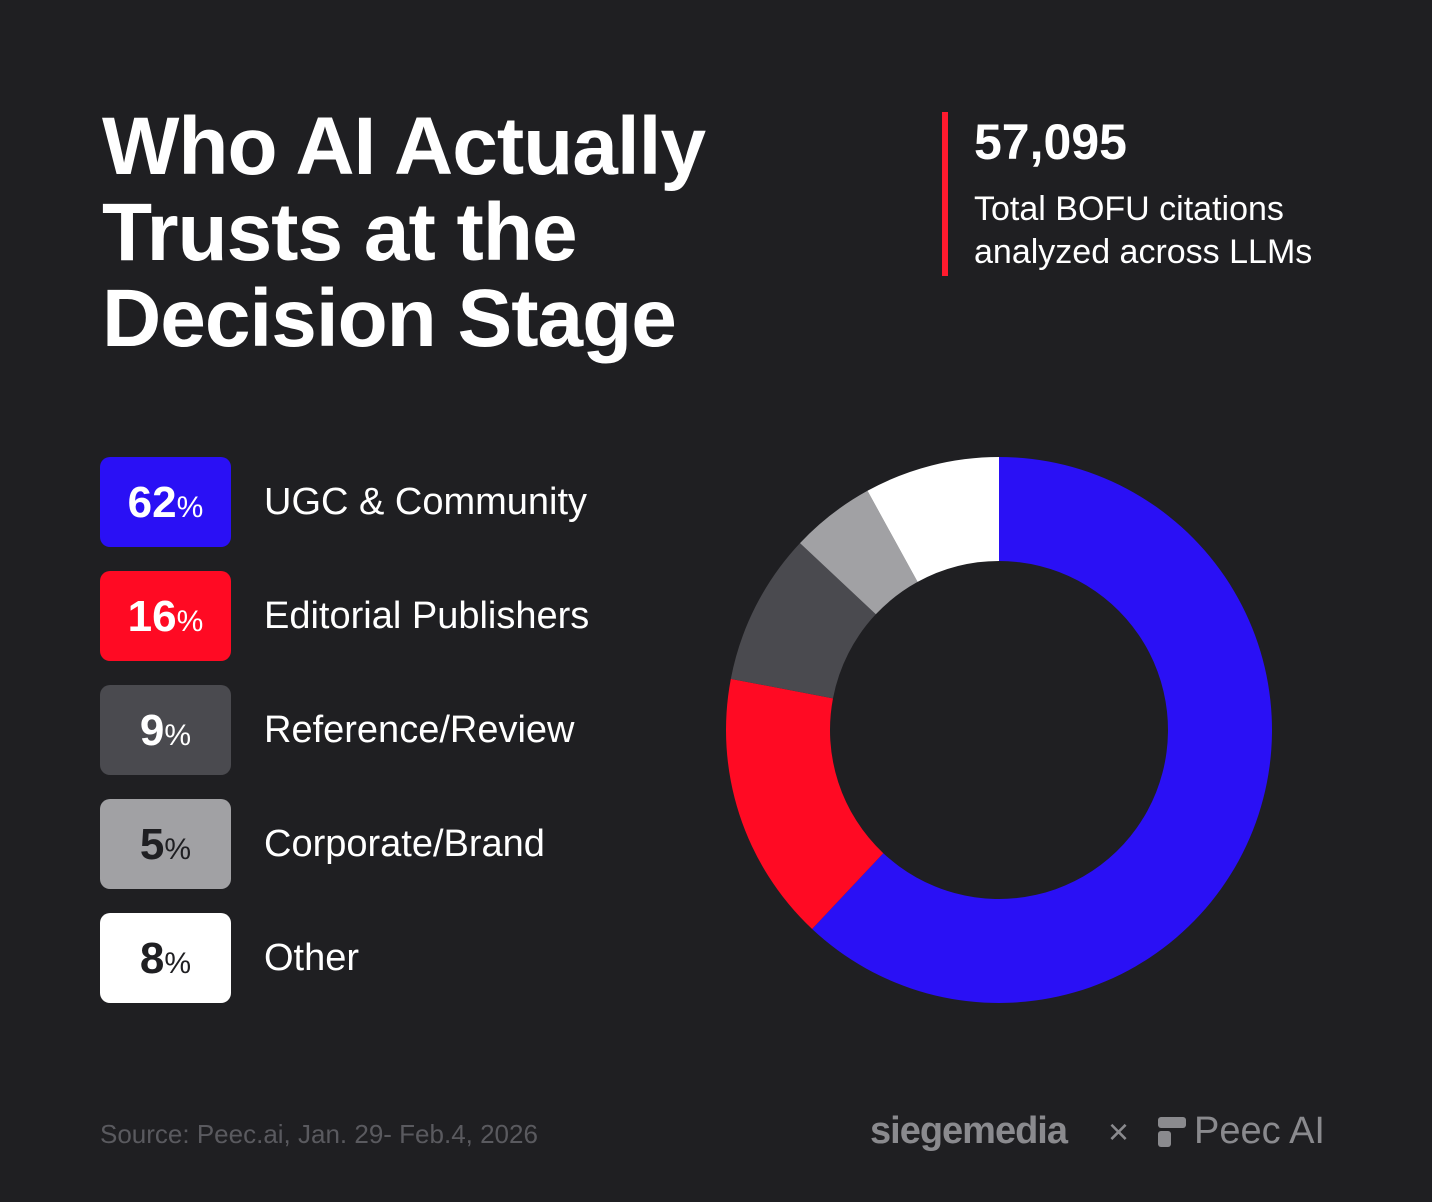 The image size is (1432, 1202). I want to click on title-line-1: Who AI Actually, so click(404, 146).